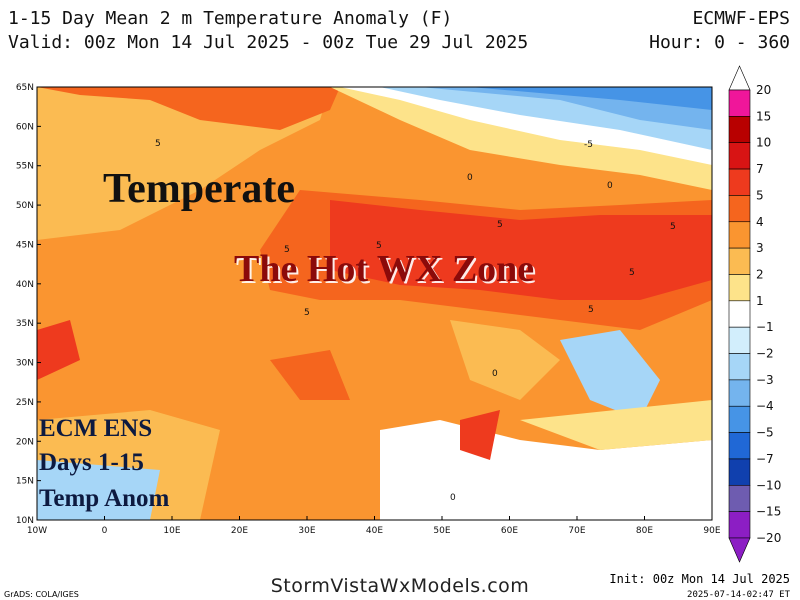 The image size is (800, 600). I want to click on region-label: The Hot WX Zone, so click(384, 269).